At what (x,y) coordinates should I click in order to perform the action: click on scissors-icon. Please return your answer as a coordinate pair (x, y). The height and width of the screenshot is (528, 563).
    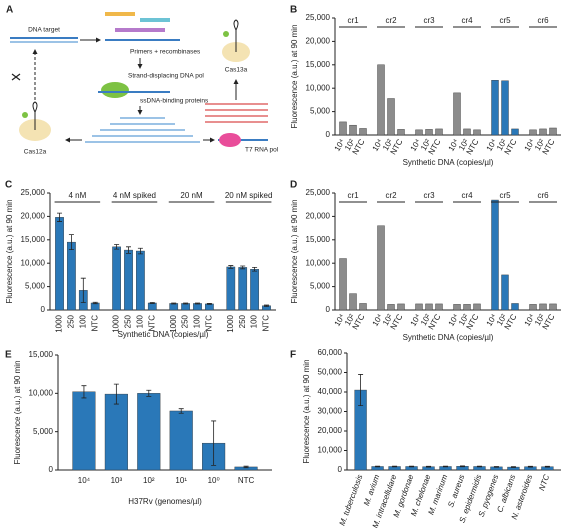
    Looking at the image, I should click on (16, 77).